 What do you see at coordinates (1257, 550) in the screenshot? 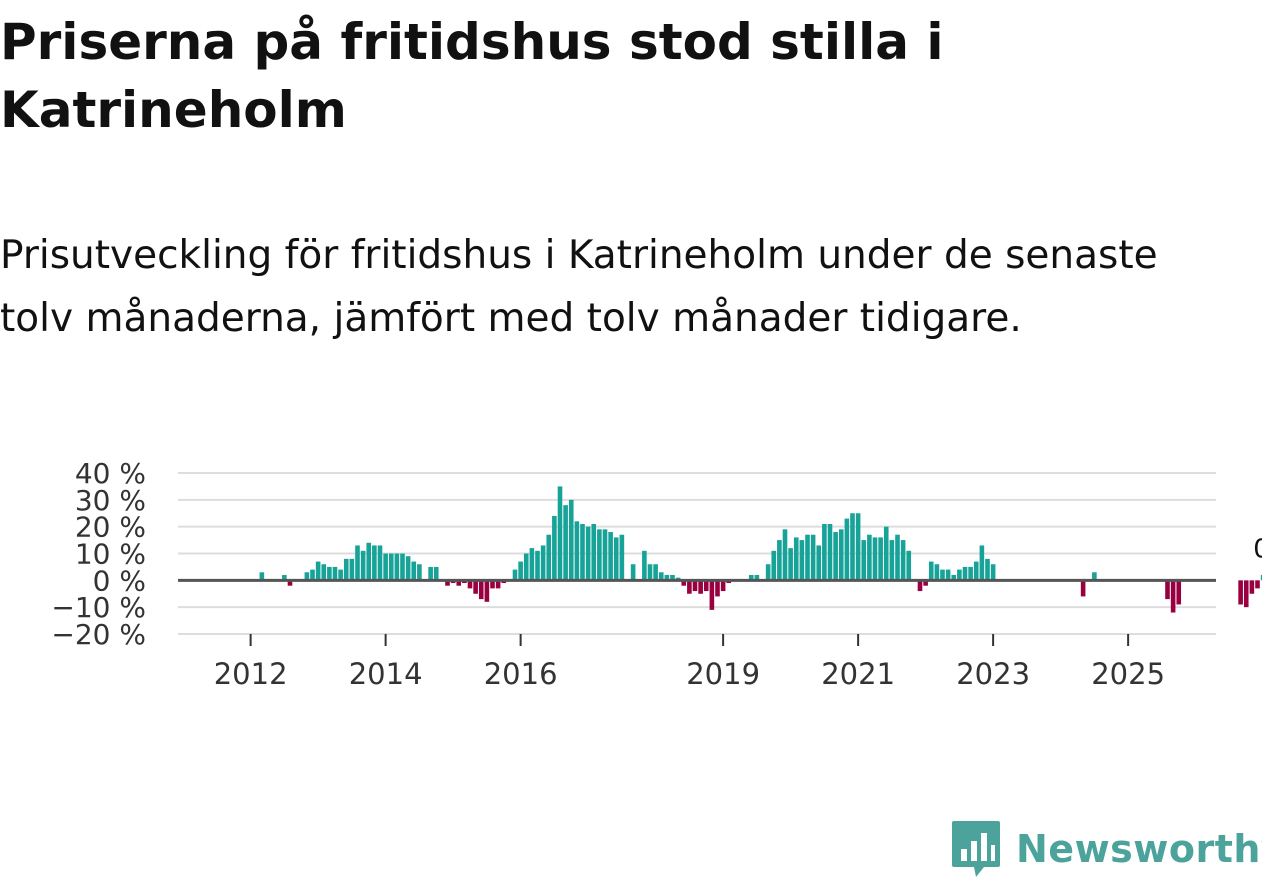
I see `latest-value-annotation: 0 %` at bounding box center [1257, 550].